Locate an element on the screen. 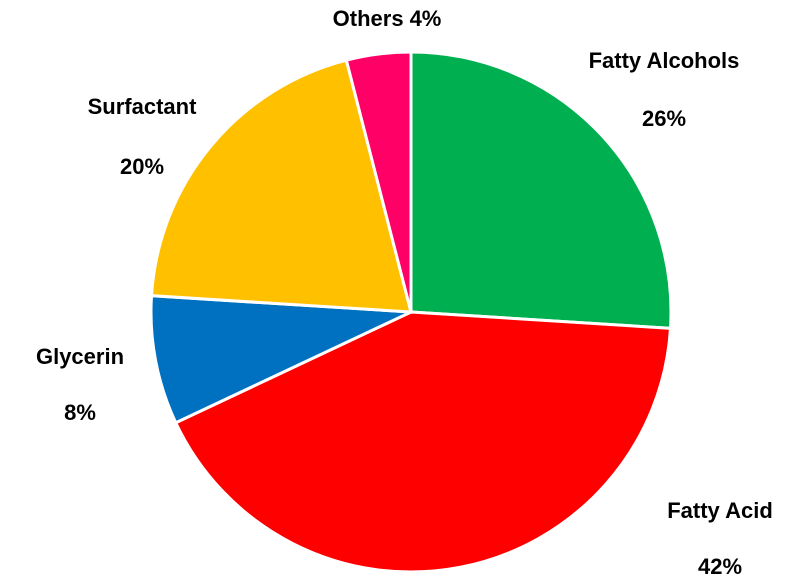  category-label: Glycerin is located at coordinates (80, 356).